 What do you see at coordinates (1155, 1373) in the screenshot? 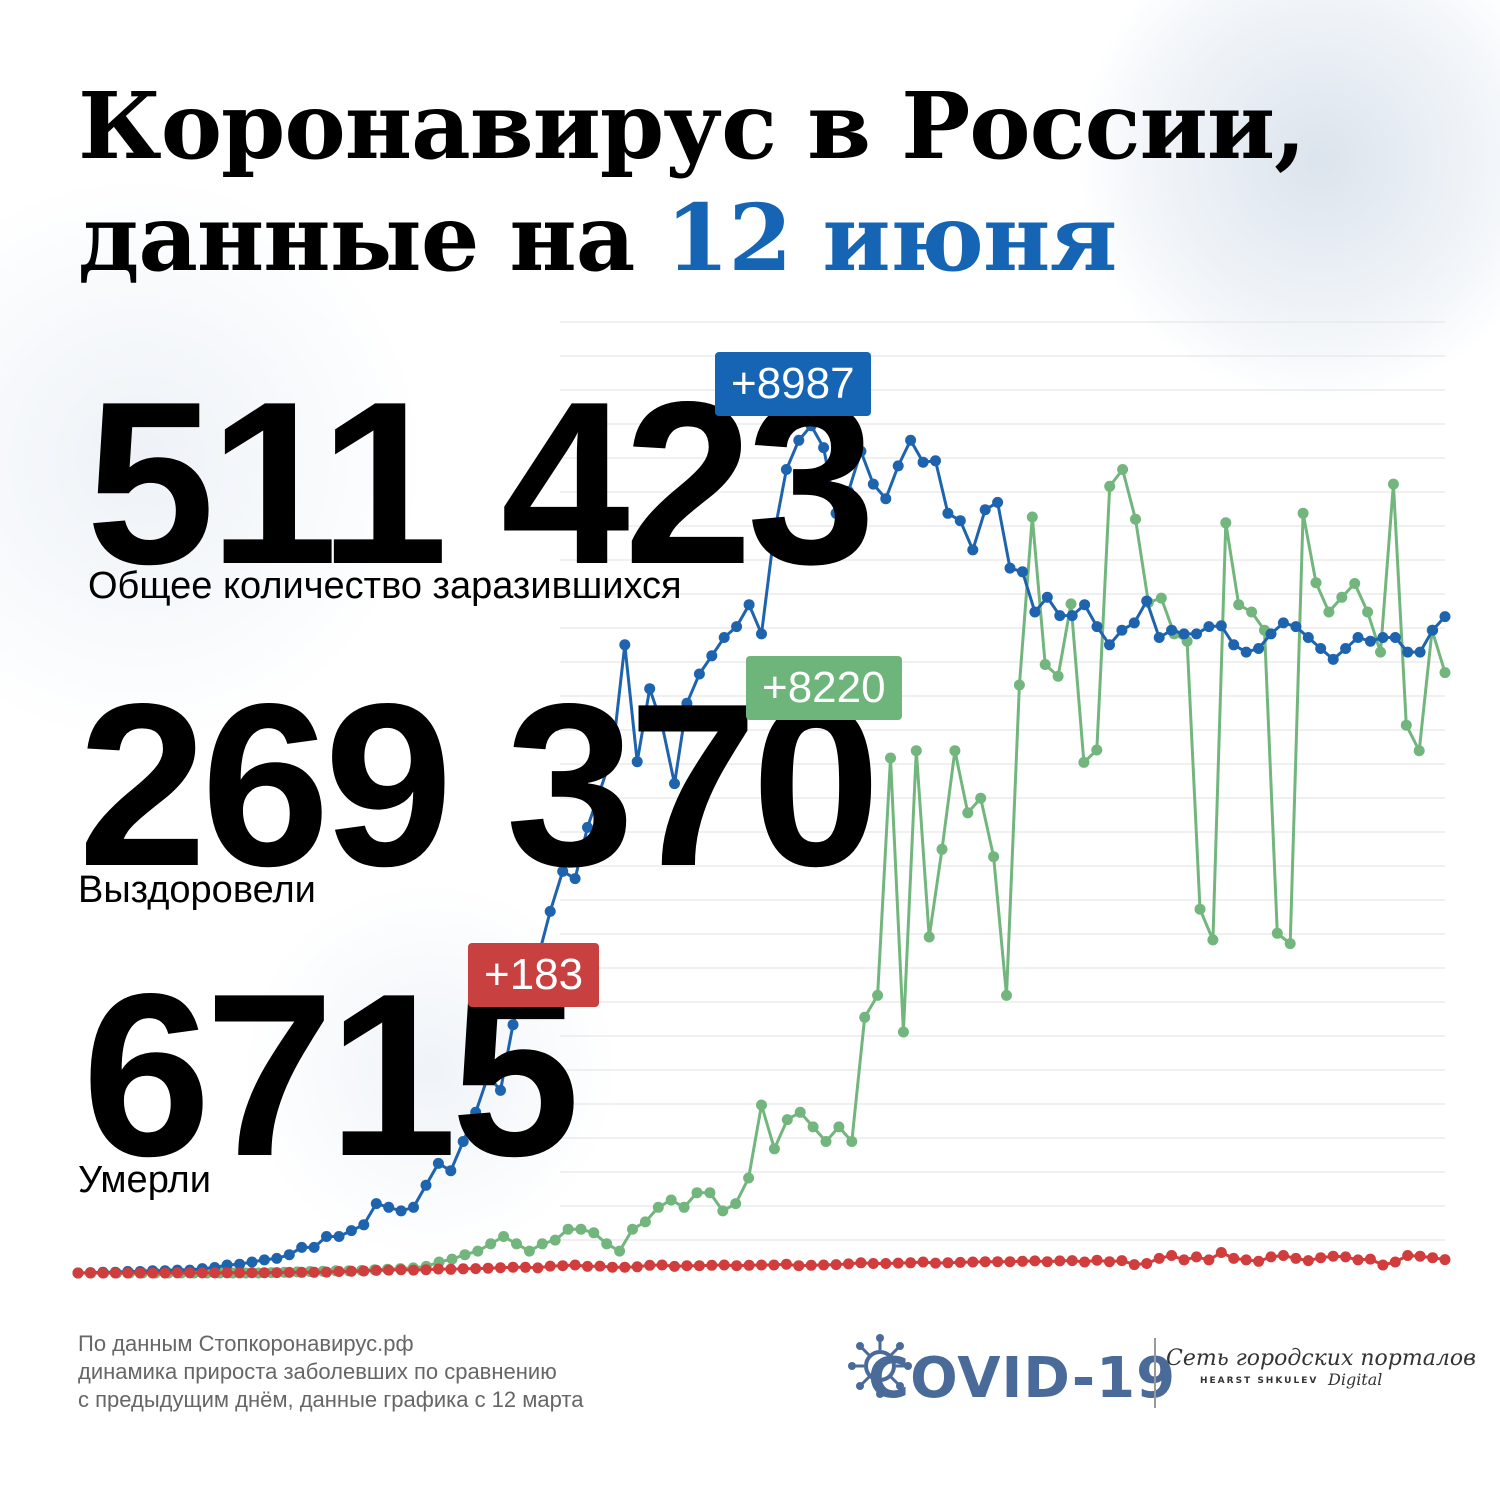
I see `logo-divider` at bounding box center [1155, 1373].